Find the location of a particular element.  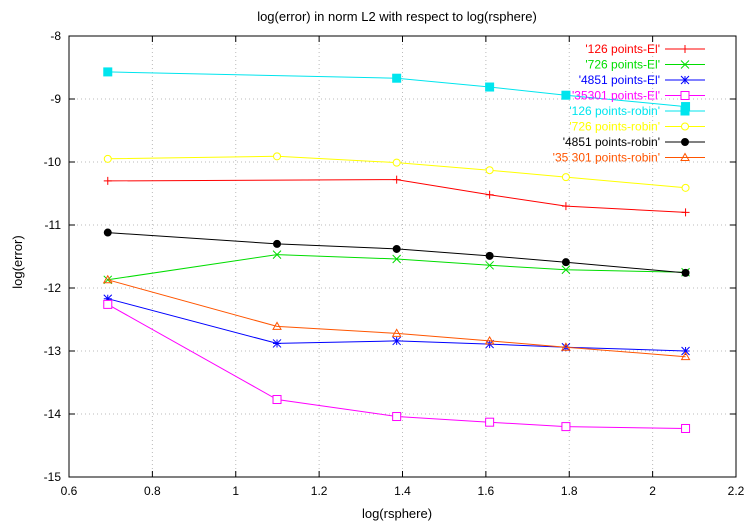

legend-entry: '4851 points-El' is located at coordinates (642, 80).